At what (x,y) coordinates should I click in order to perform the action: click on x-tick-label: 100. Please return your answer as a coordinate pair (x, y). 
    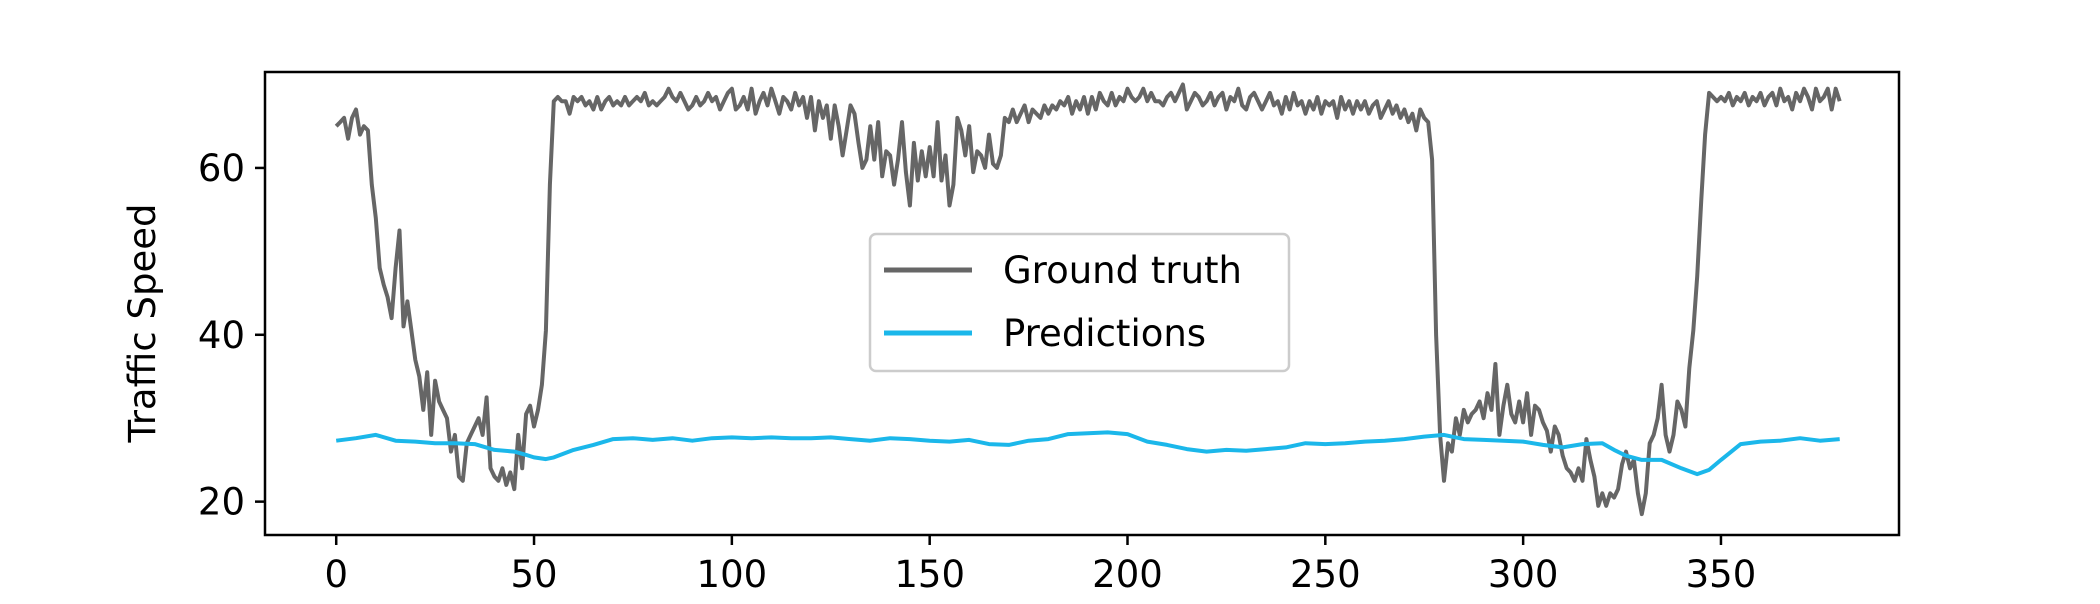
    Looking at the image, I should click on (732, 574).